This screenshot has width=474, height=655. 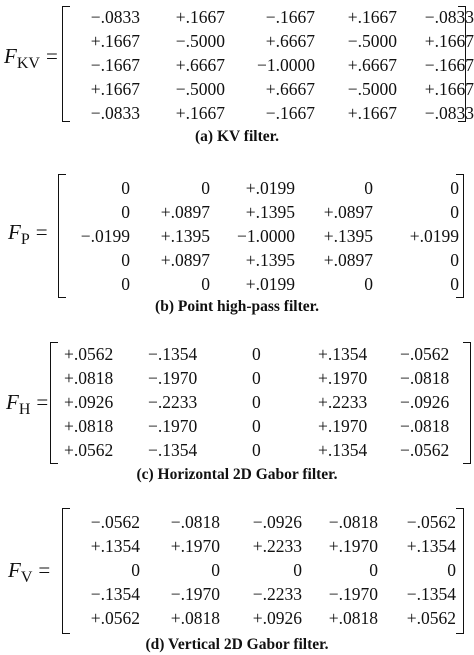 What do you see at coordinates (66, 64) in the screenshot?
I see `left-bracket-kv` at bounding box center [66, 64].